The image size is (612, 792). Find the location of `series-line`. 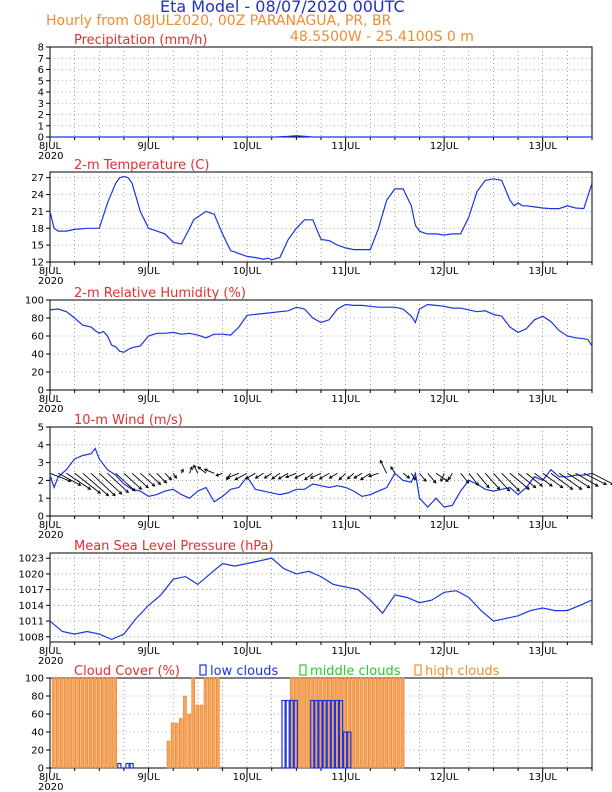

series-line is located at coordinates (321, 218).